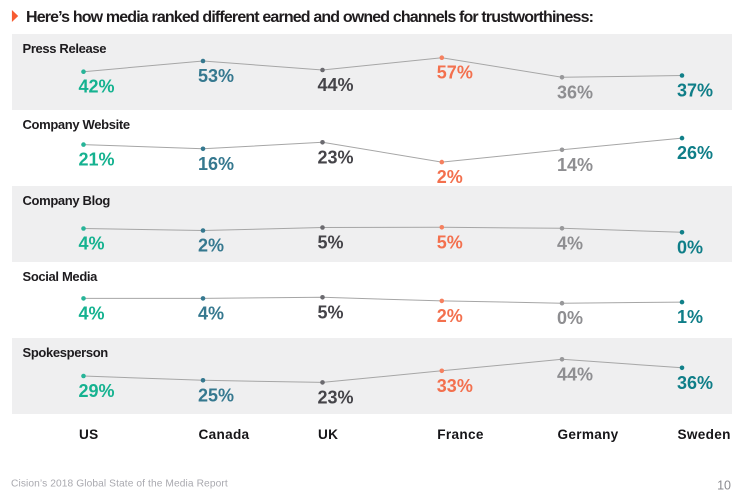 The height and width of the screenshot is (500, 756). Describe the element at coordinates (575, 165) in the screenshot. I see `svg-text: 14%` at that location.